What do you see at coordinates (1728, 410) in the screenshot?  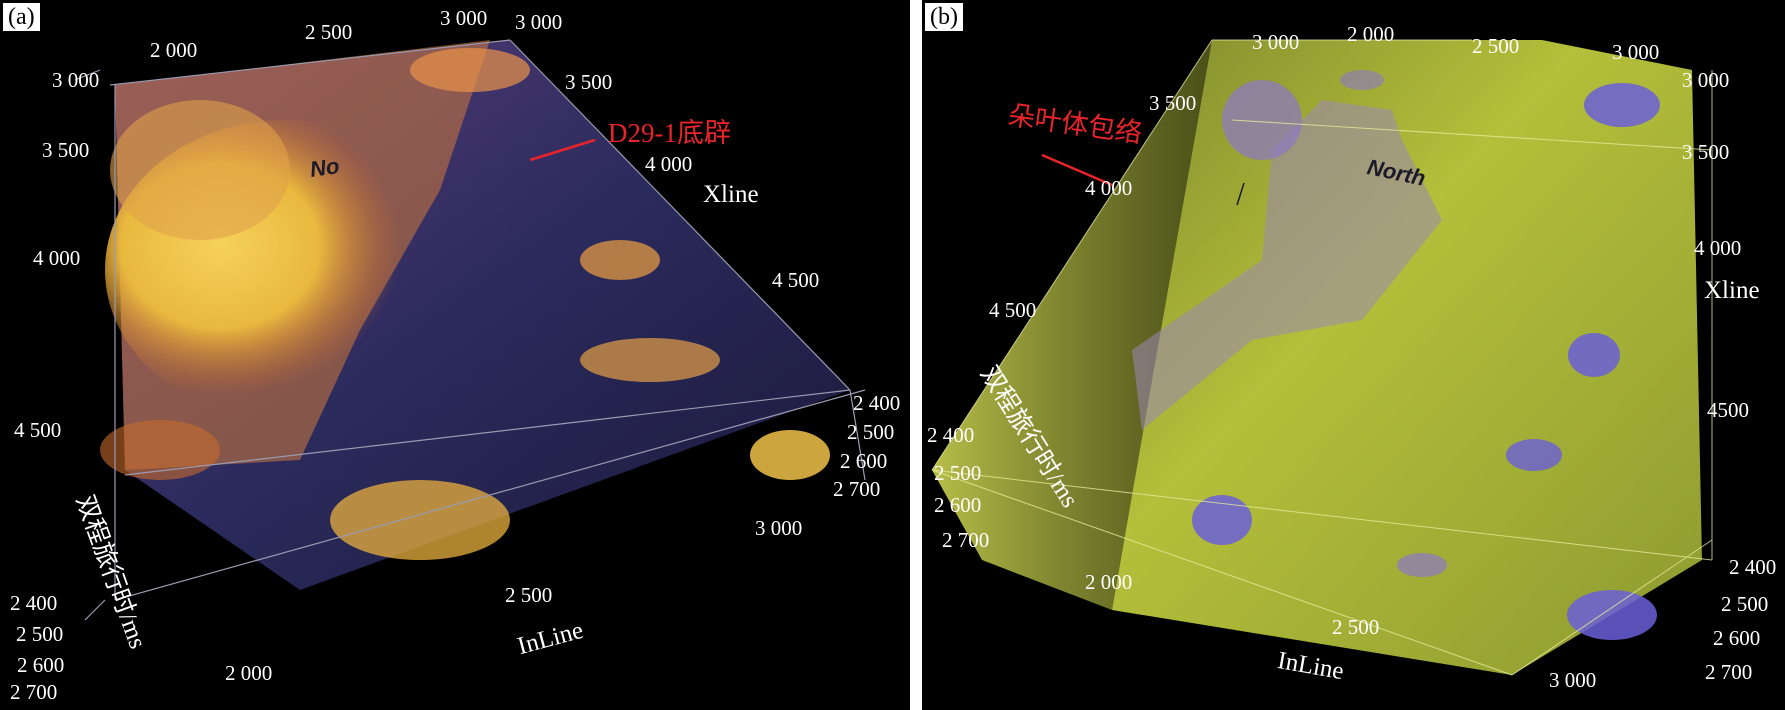 I see `right-tick: 4500` at bounding box center [1728, 410].